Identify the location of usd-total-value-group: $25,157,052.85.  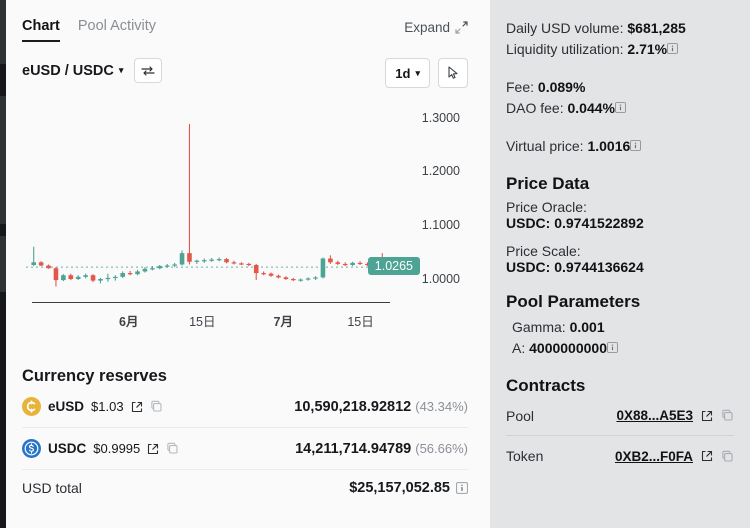
(408, 488).